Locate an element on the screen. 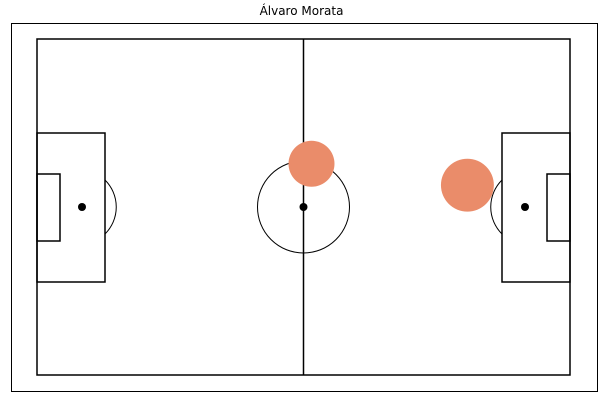  center-spot is located at coordinates (303, 207).